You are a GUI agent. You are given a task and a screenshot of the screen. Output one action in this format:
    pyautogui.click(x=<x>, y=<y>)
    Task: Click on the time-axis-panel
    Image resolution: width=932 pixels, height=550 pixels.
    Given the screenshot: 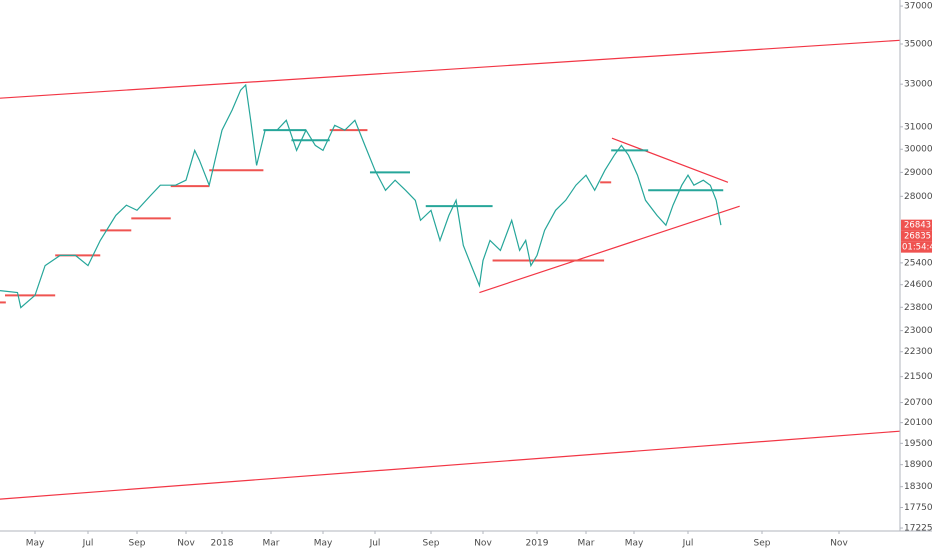 What is the action you would take?
    pyautogui.click(x=466, y=540)
    